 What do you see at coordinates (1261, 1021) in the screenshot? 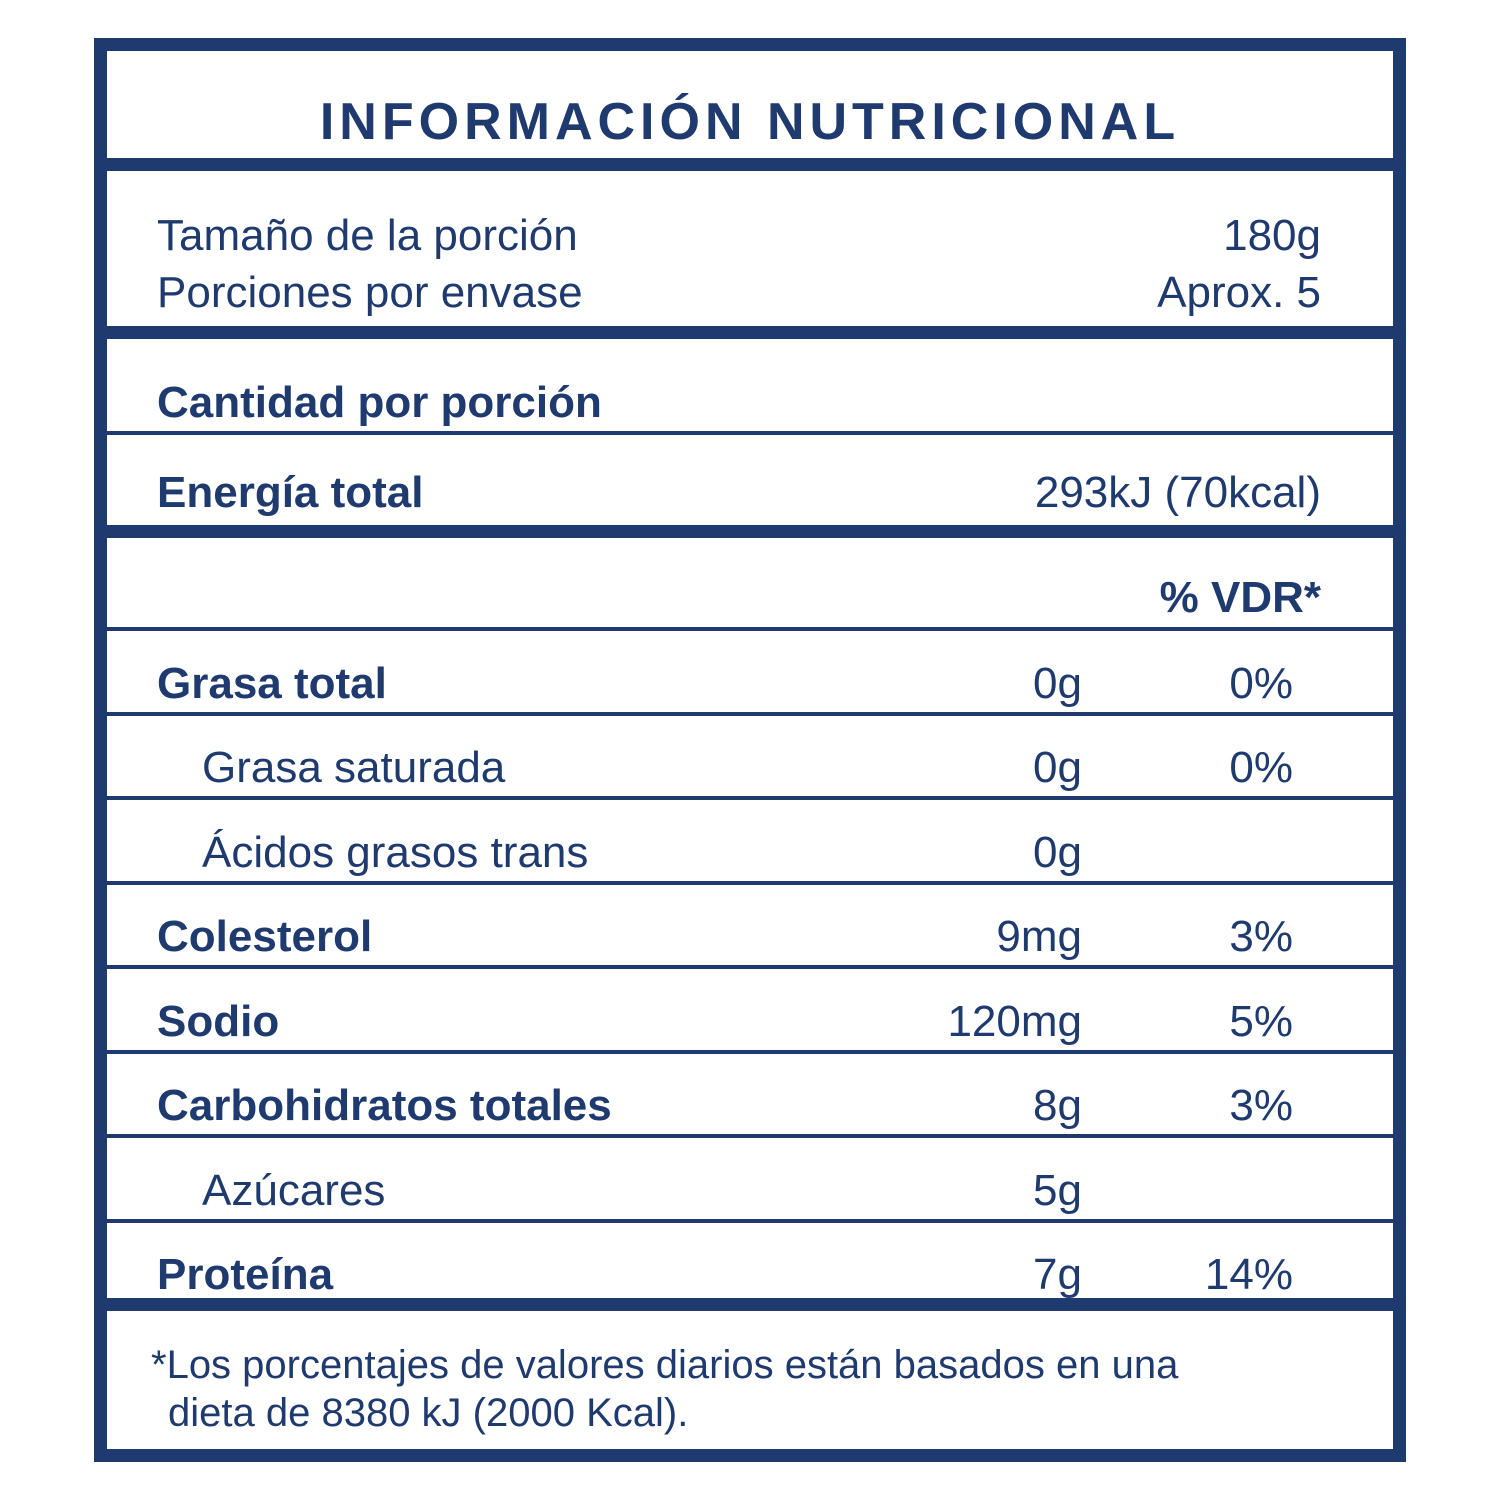
I see `nutrient-pct-sodium: 5%` at bounding box center [1261, 1021].